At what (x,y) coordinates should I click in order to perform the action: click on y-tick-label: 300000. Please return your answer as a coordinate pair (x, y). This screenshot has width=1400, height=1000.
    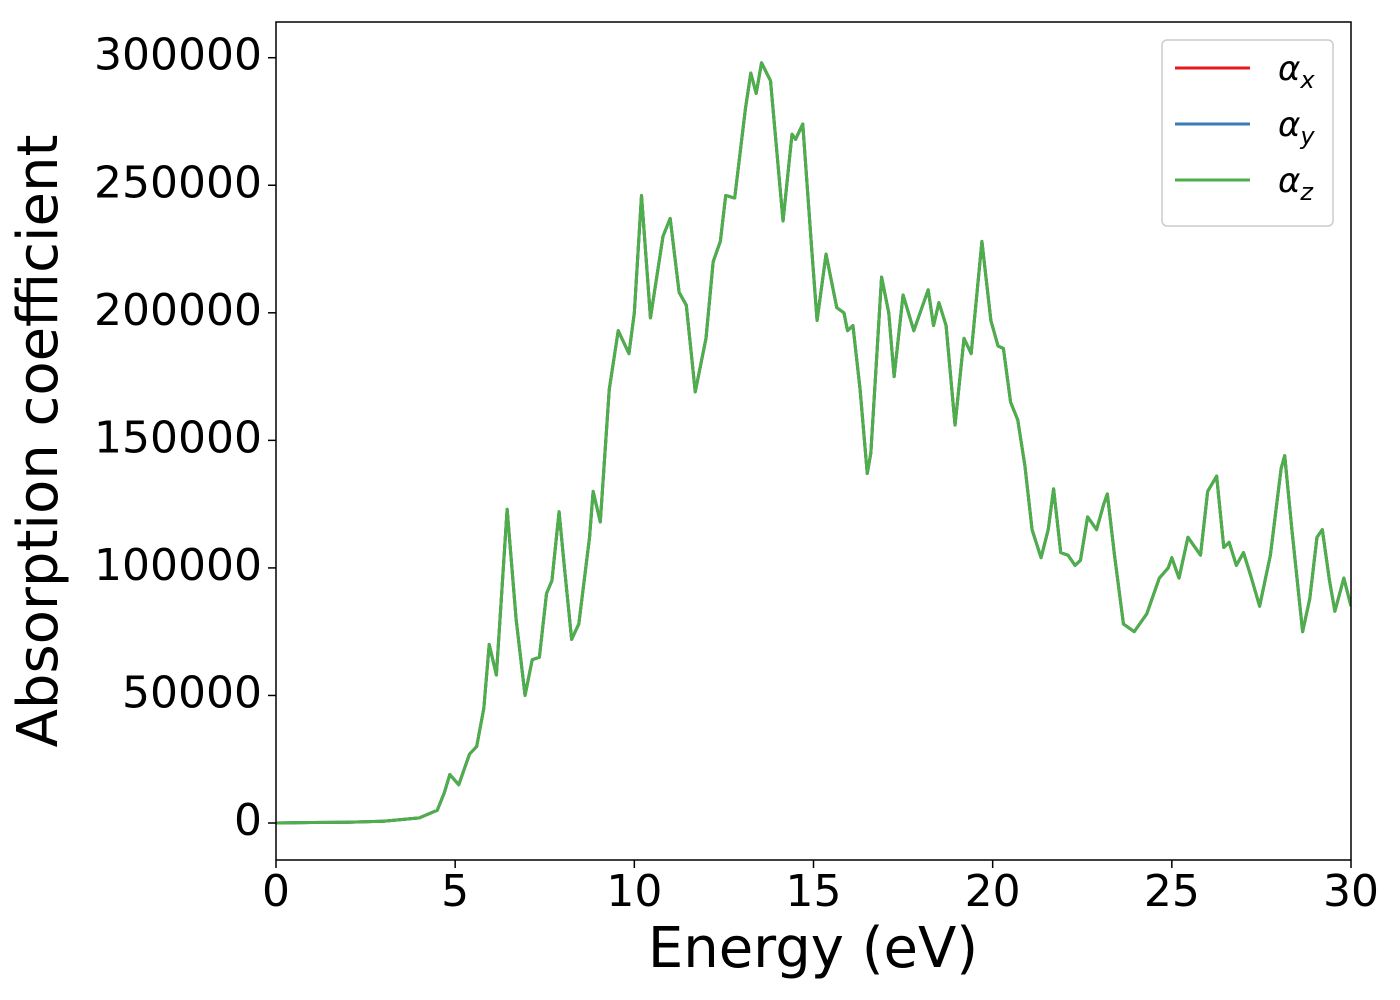
    Looking at the image, I should click on (178, 55).